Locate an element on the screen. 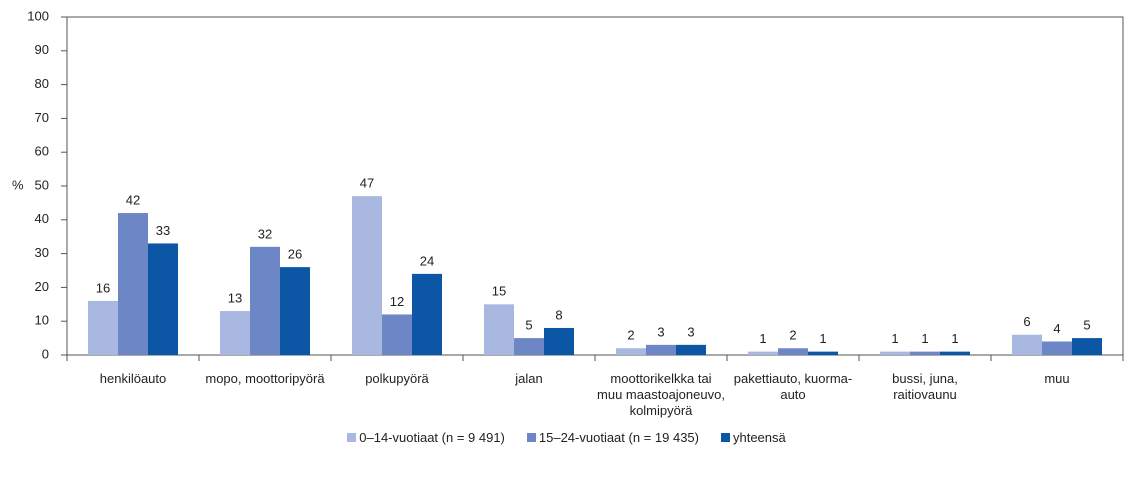  x-tick-label: polkupyörä is located at coordinates (397, 378).